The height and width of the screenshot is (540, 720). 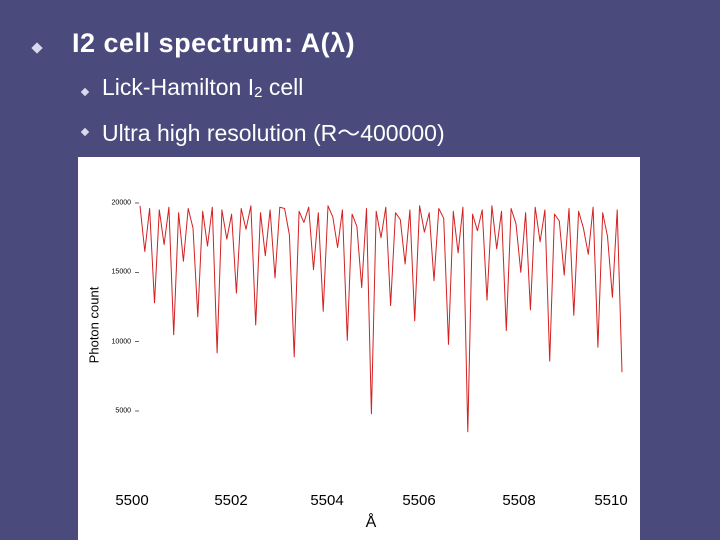 What do you see at coordinates (214, 43) in the screenshot?
I see `page-title: I2 cell spectrum: A(λ)` at bounding box center [214, 43].